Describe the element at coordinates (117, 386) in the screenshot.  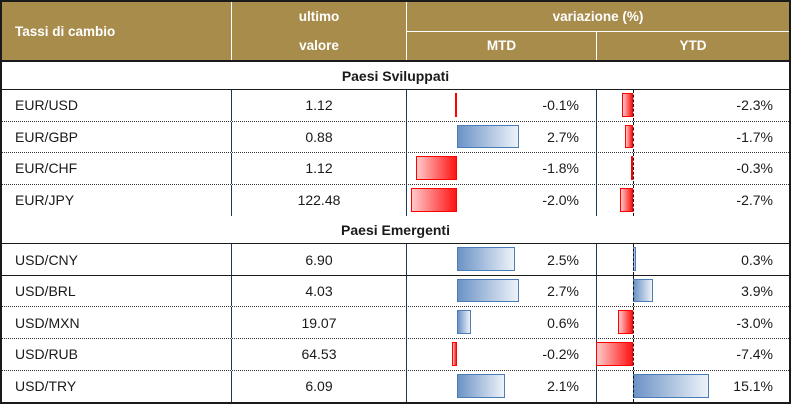
I see `currency-pair-cell: USD/TRY` at that location.